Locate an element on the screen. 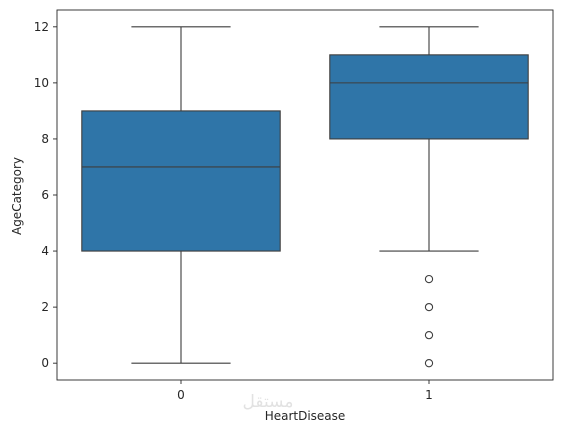 The width and height of the screenshot is (563, 432). y-tick-label: 4 is located at coordinates (45, 251).